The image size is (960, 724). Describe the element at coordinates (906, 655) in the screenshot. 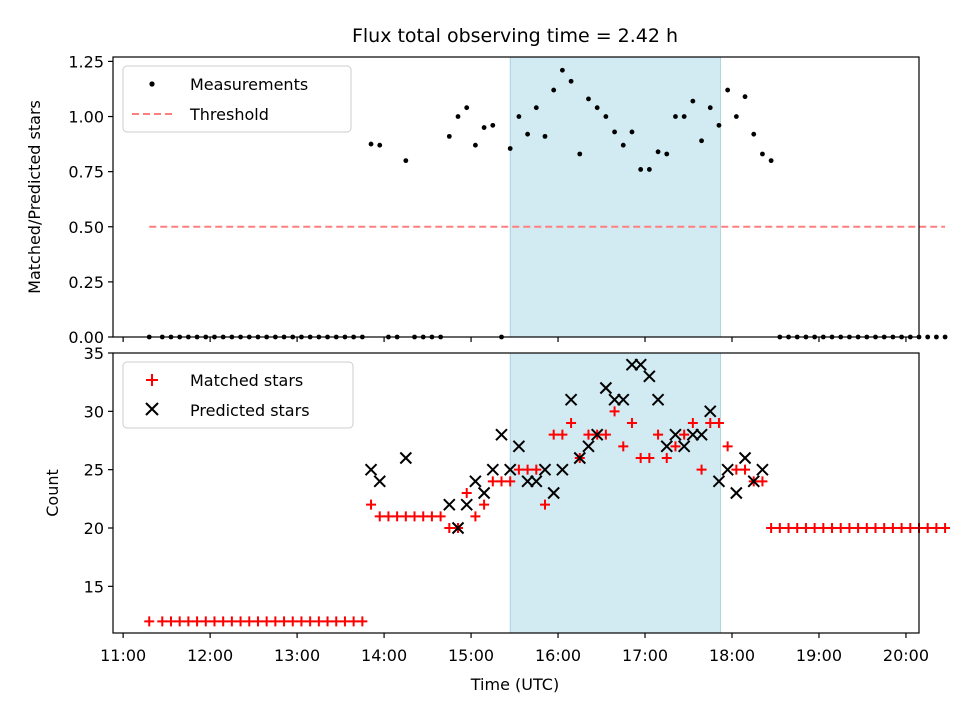

I see `x-tick-label: 20:00` at that location.